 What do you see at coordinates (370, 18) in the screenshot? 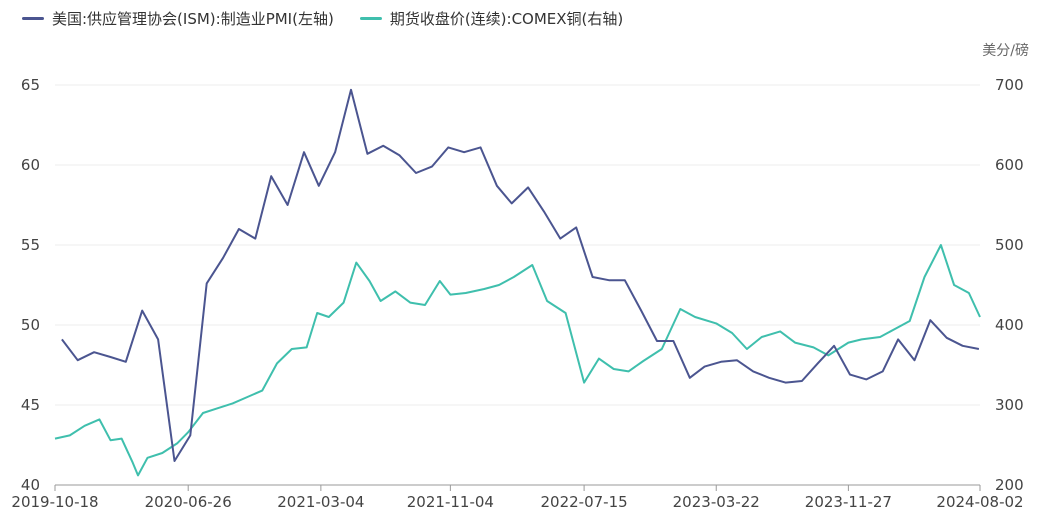
I see `legend-swatch-copper` at bounding box center [370, 18].